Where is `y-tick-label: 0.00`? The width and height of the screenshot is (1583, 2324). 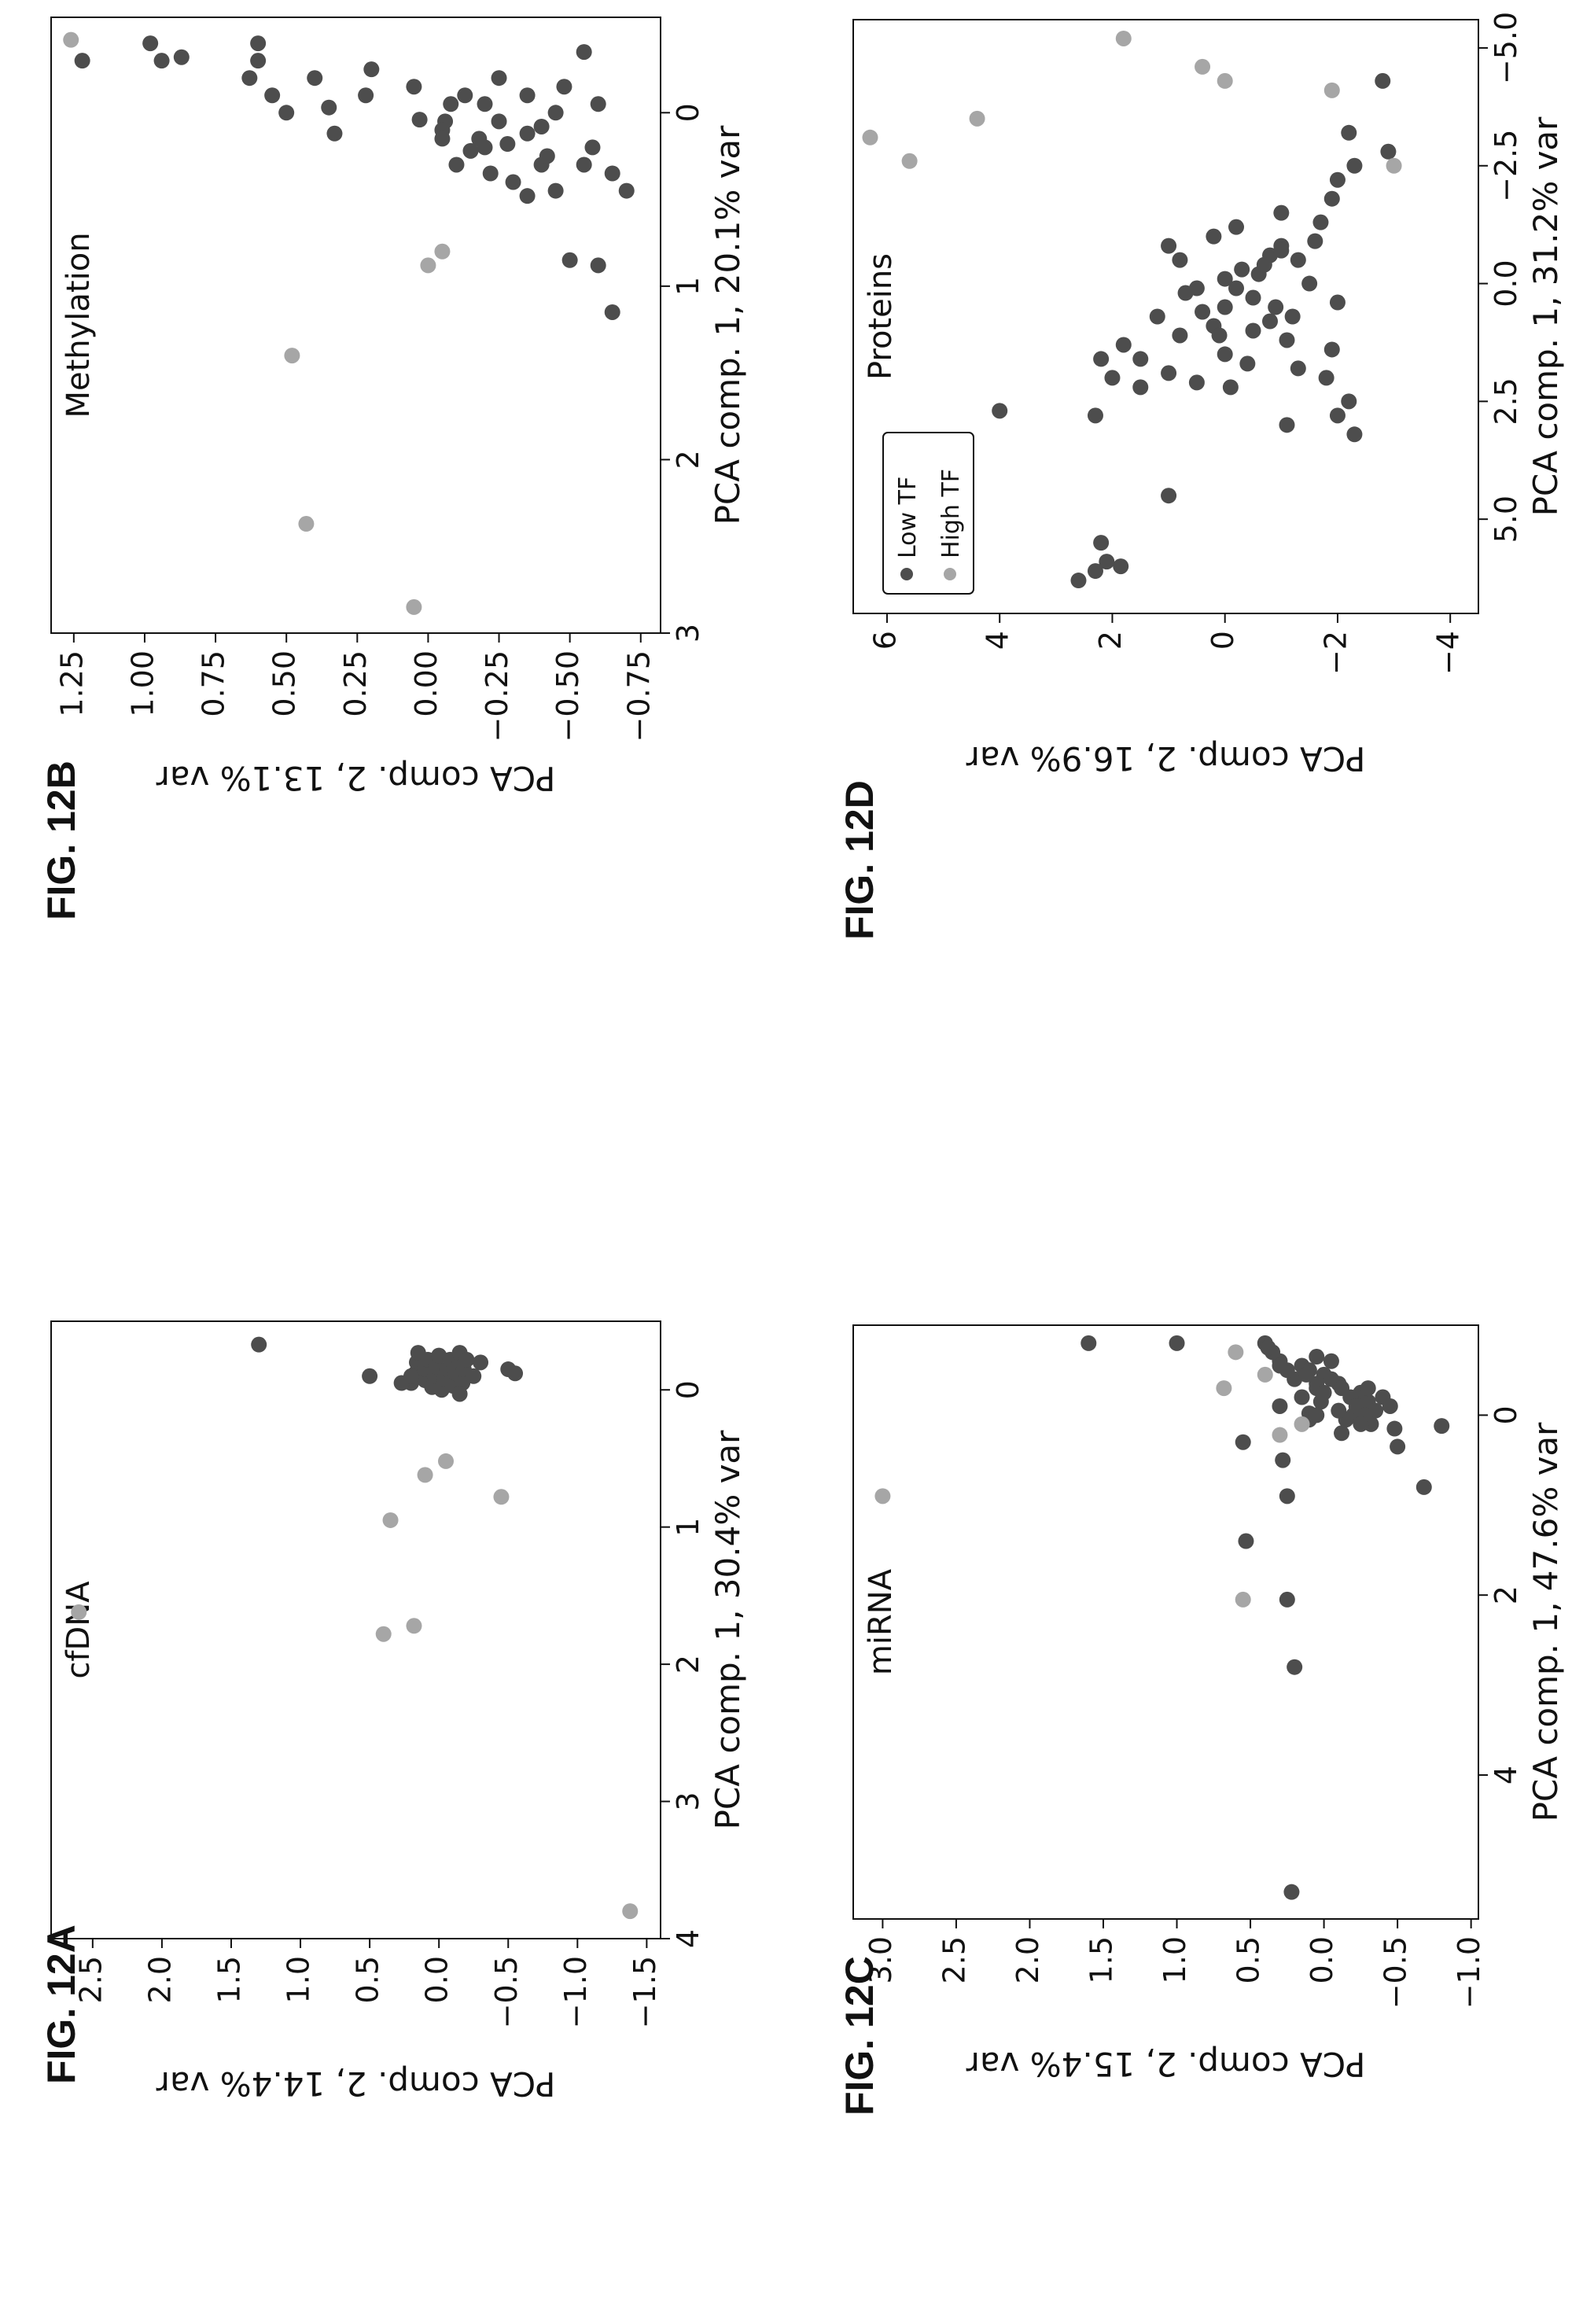 y-tick-label: 0.00 is located at coordinates (426, 683).